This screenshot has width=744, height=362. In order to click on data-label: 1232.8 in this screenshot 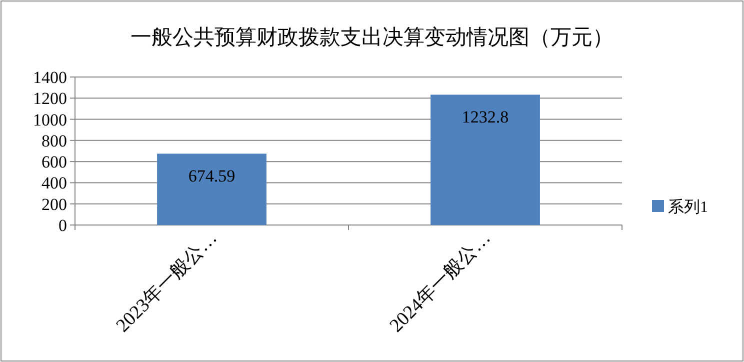, I will do `click(485, 117)`.